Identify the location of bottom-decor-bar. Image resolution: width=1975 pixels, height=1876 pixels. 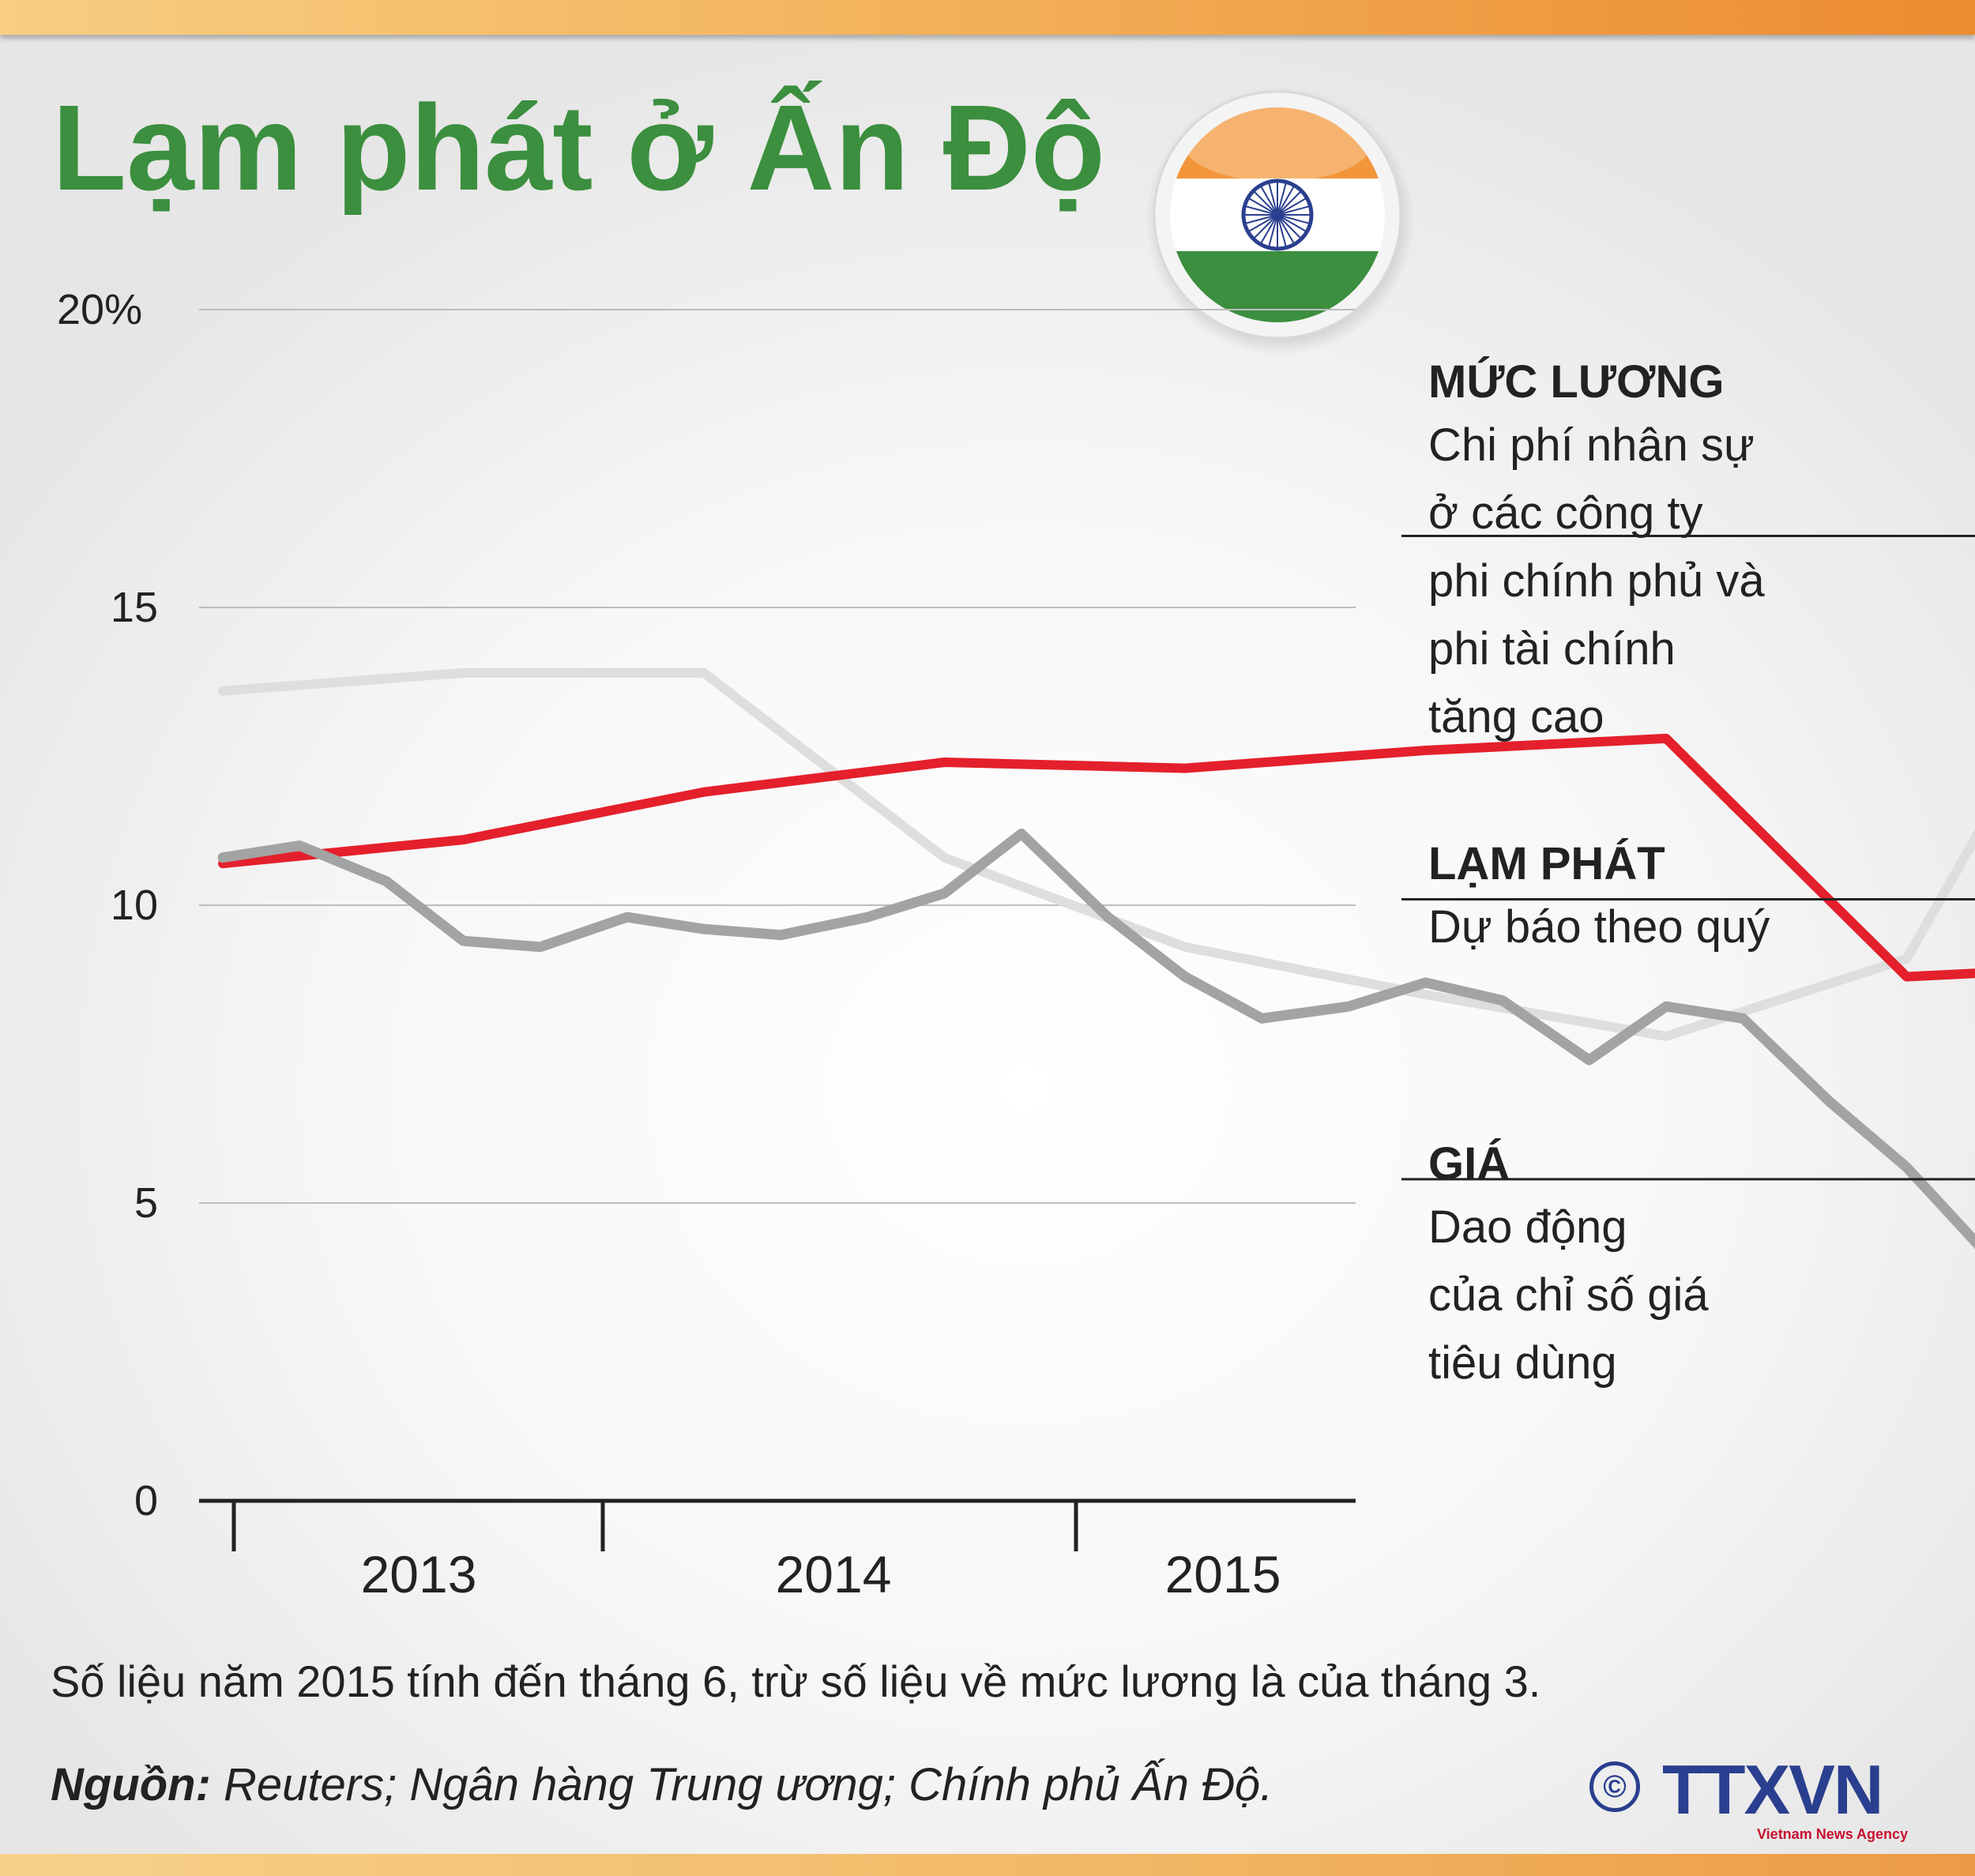
(987, 1865).